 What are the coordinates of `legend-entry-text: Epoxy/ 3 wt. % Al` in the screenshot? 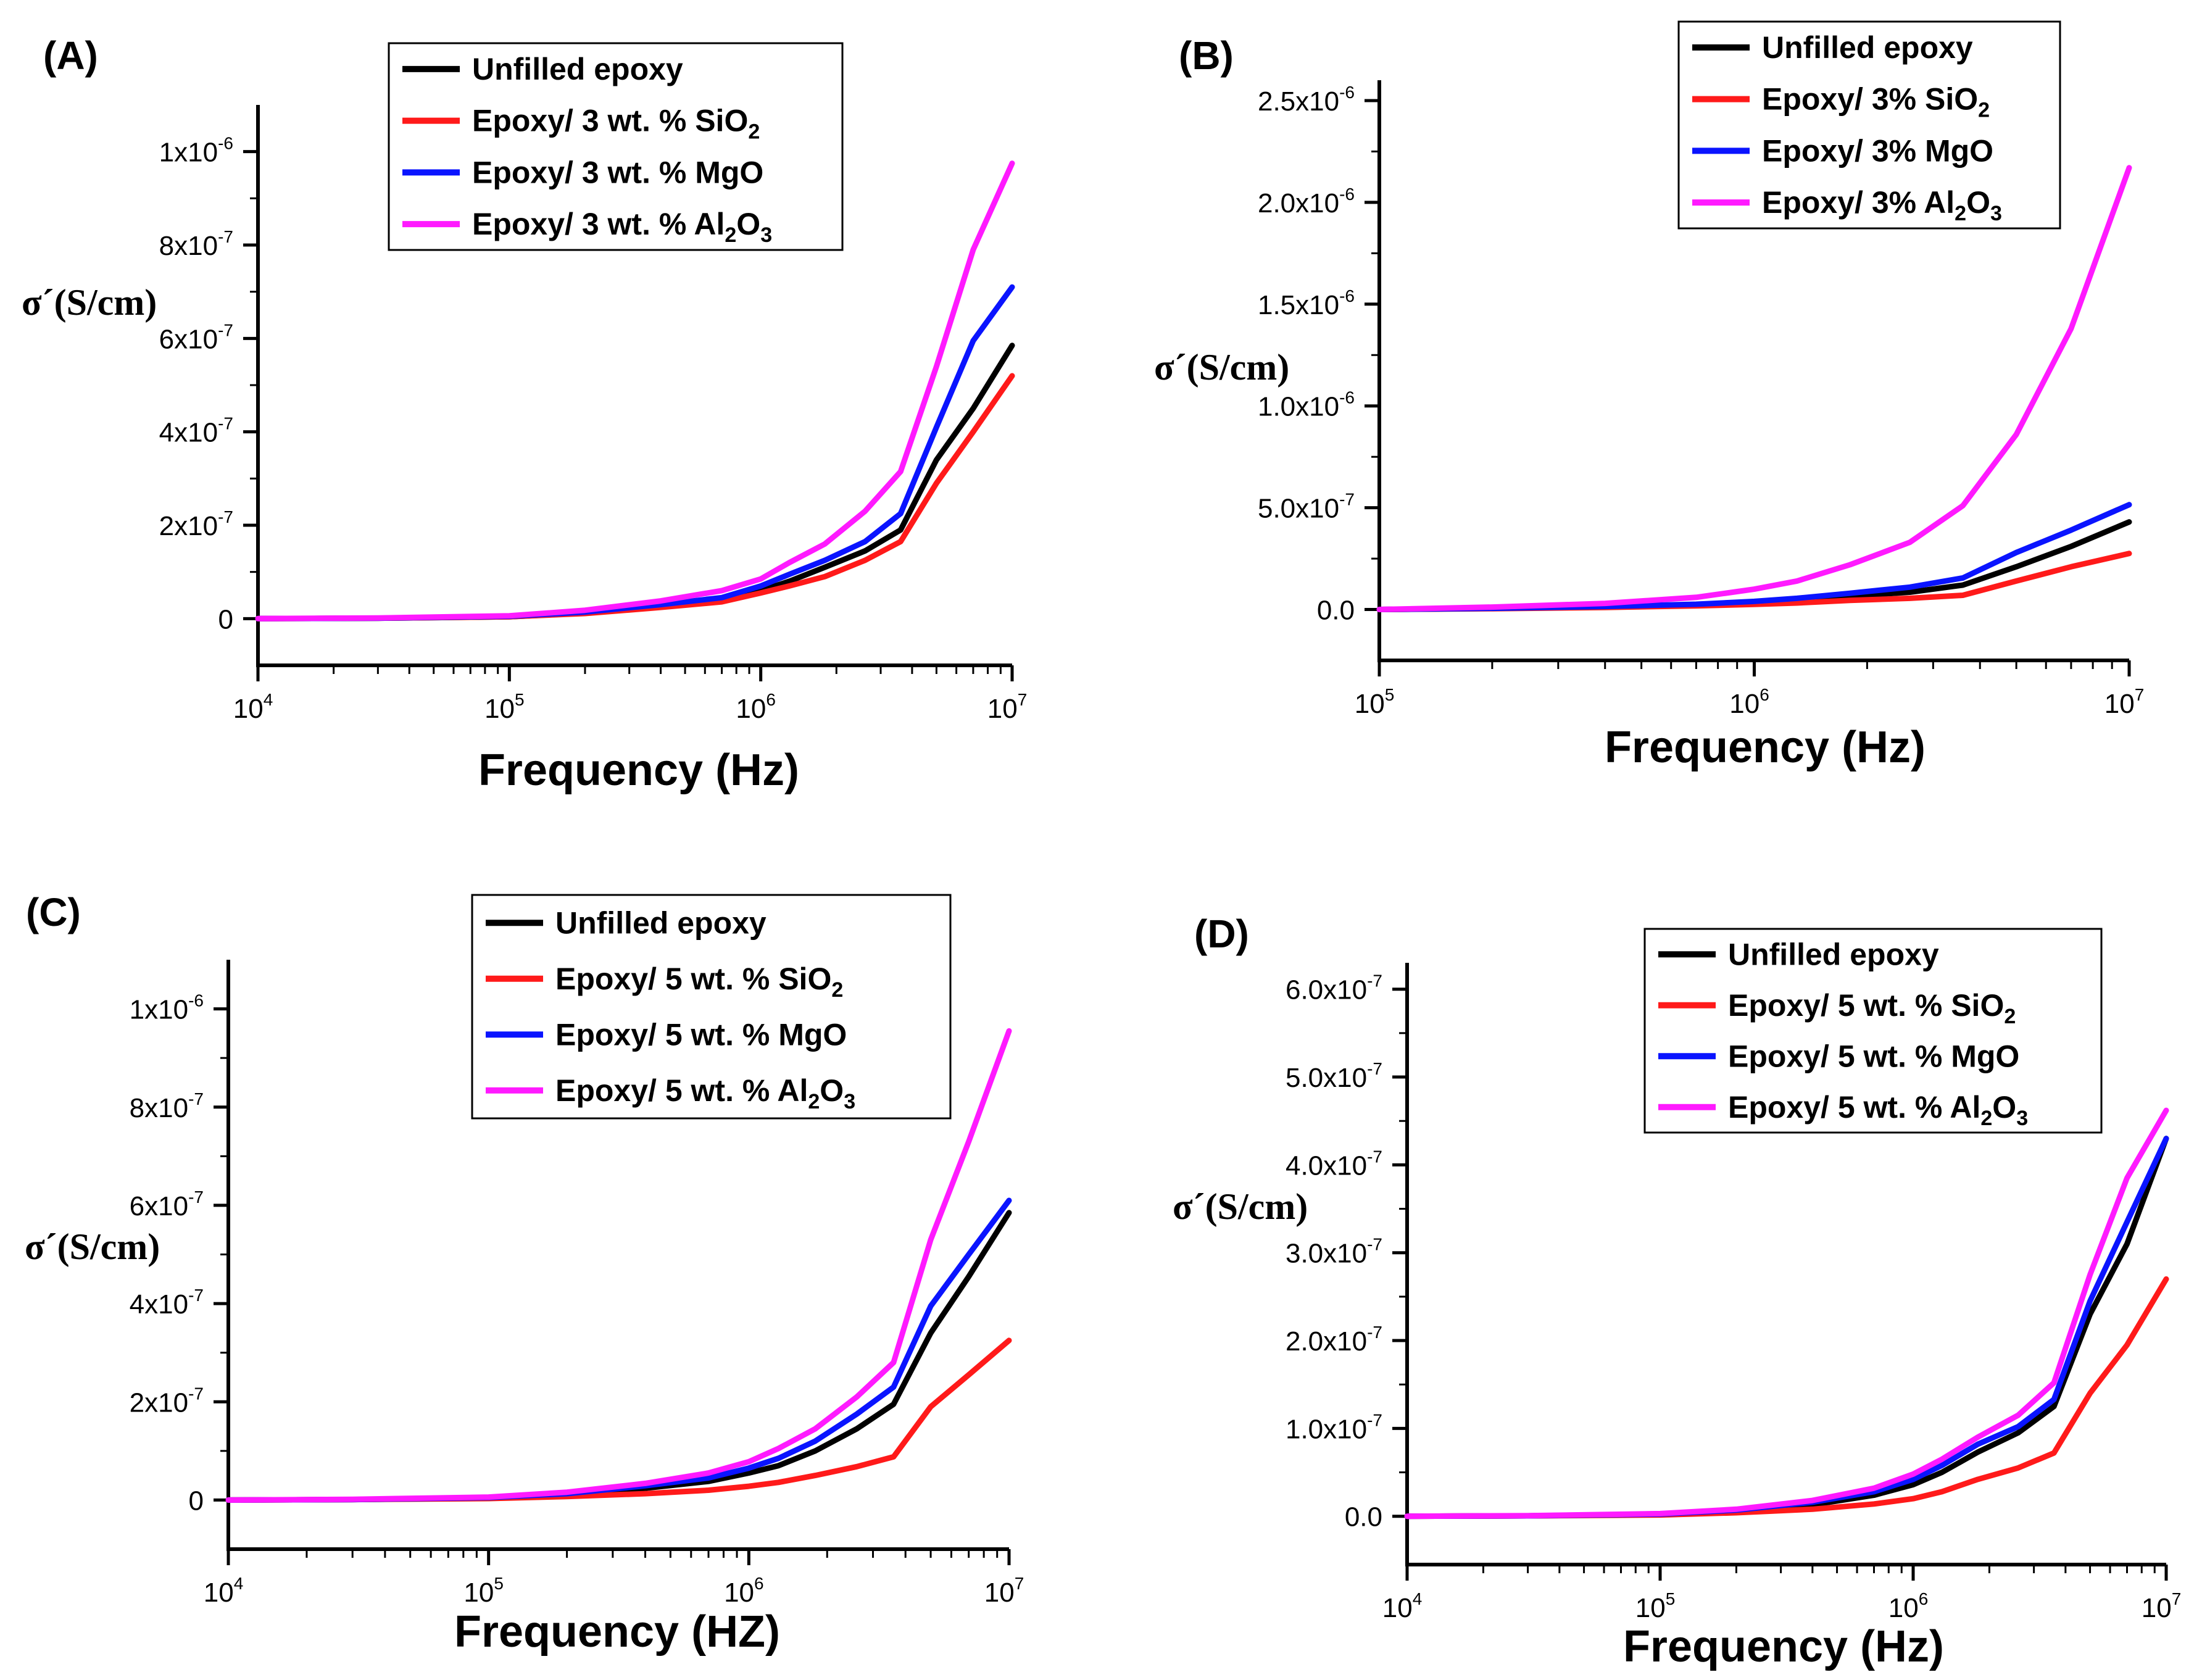 It's located at (598, 224).